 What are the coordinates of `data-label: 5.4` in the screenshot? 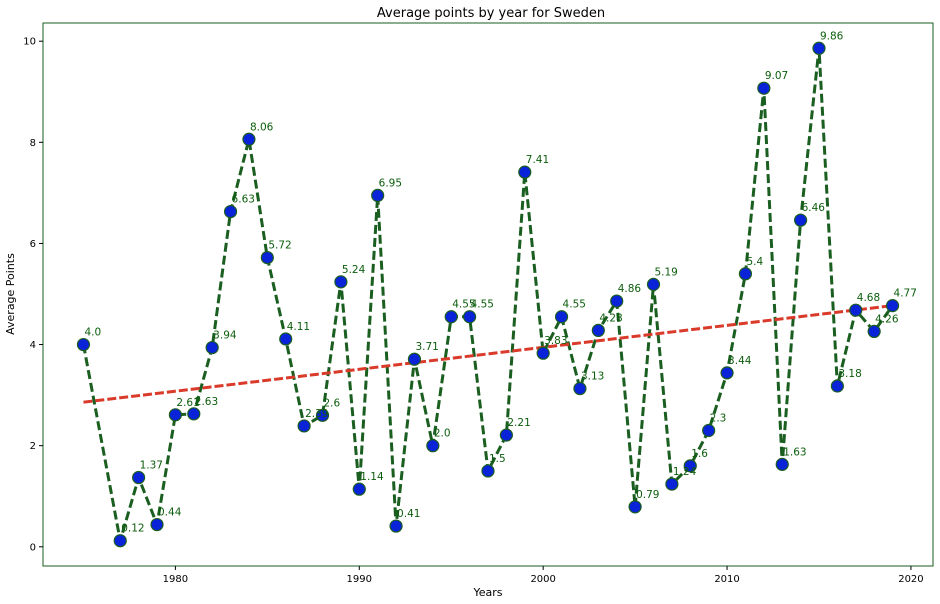 It's located at (754, 262).